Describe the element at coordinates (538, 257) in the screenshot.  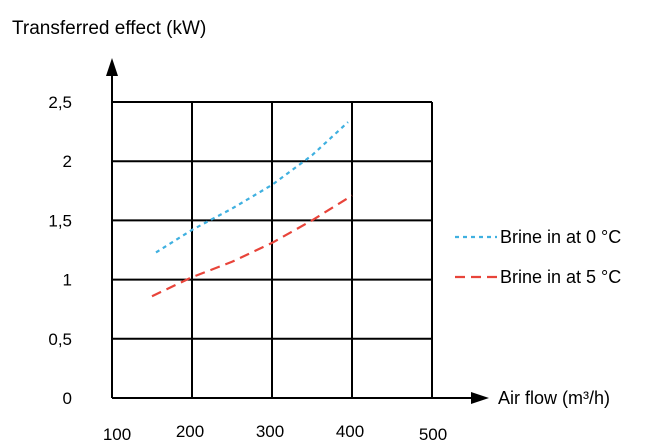
I see `legend: Brine in at 0 °C Brine in at 5 °C` at that location.